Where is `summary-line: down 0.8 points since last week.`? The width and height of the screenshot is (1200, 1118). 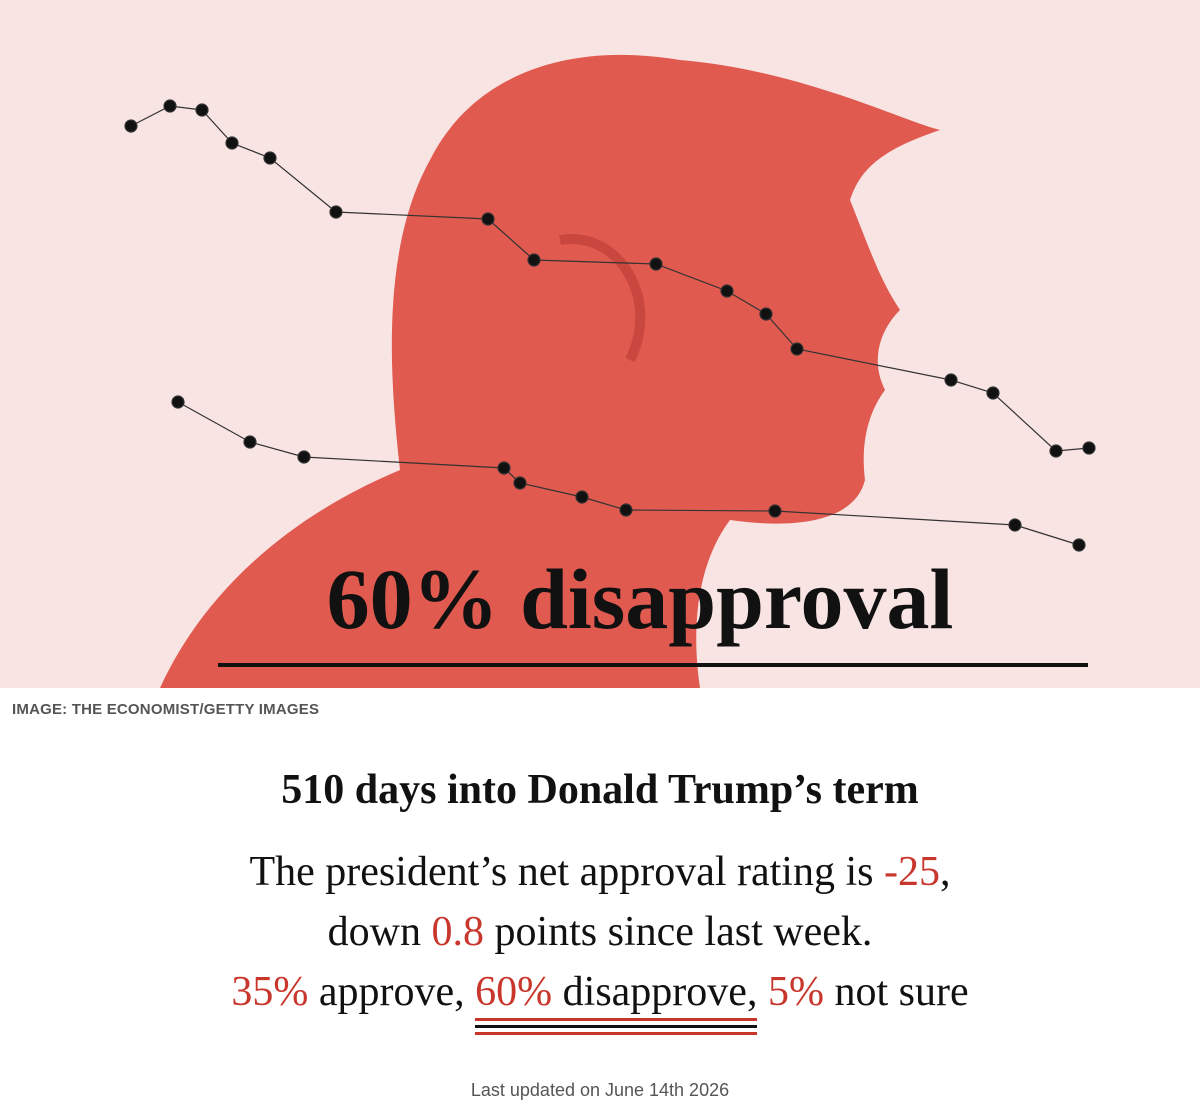
summary-line: down 0.8 points since last week. is located at coordinates (600, 932).